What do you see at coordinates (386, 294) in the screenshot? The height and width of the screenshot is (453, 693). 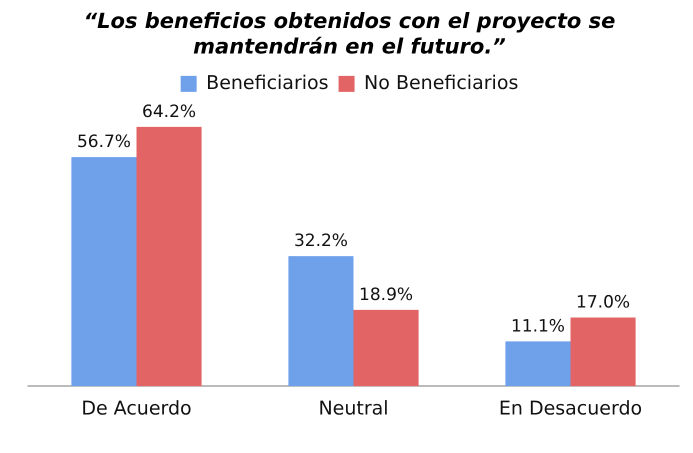 I see `data-label: 18.9%` at bounding box center [386, 294].